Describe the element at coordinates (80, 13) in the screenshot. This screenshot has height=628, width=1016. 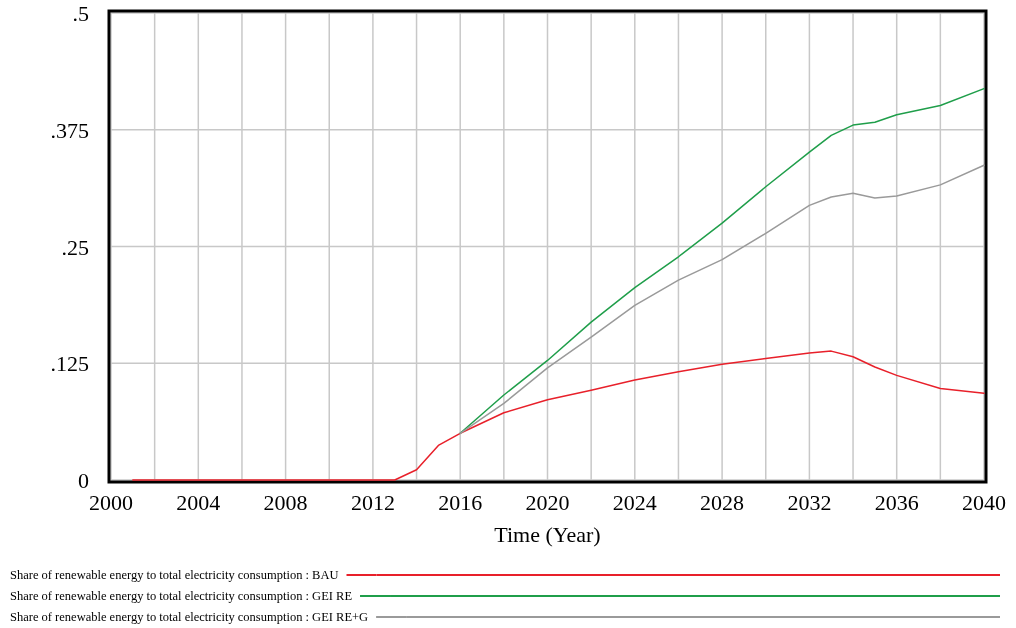
I see `y-tick-label: .5` at that location.